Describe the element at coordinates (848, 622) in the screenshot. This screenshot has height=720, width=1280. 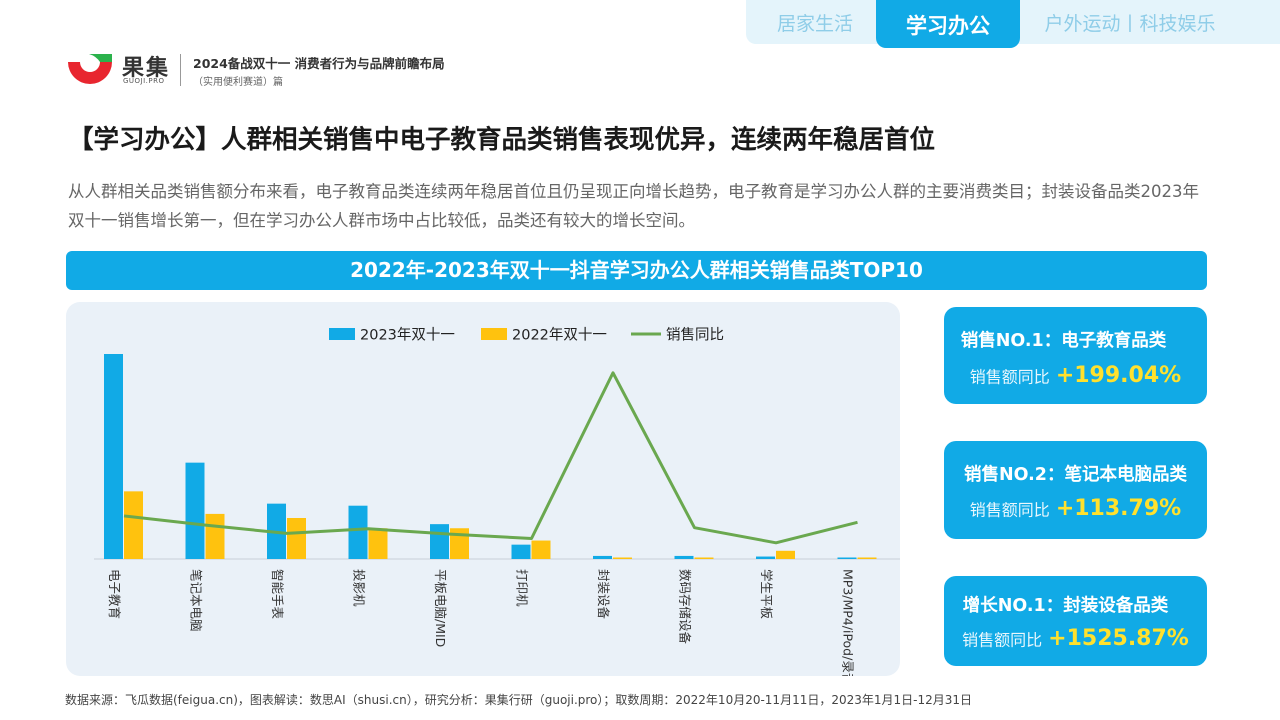
I see `x-tick-label: MP3/MP4/iPod/录音笔` at that location.